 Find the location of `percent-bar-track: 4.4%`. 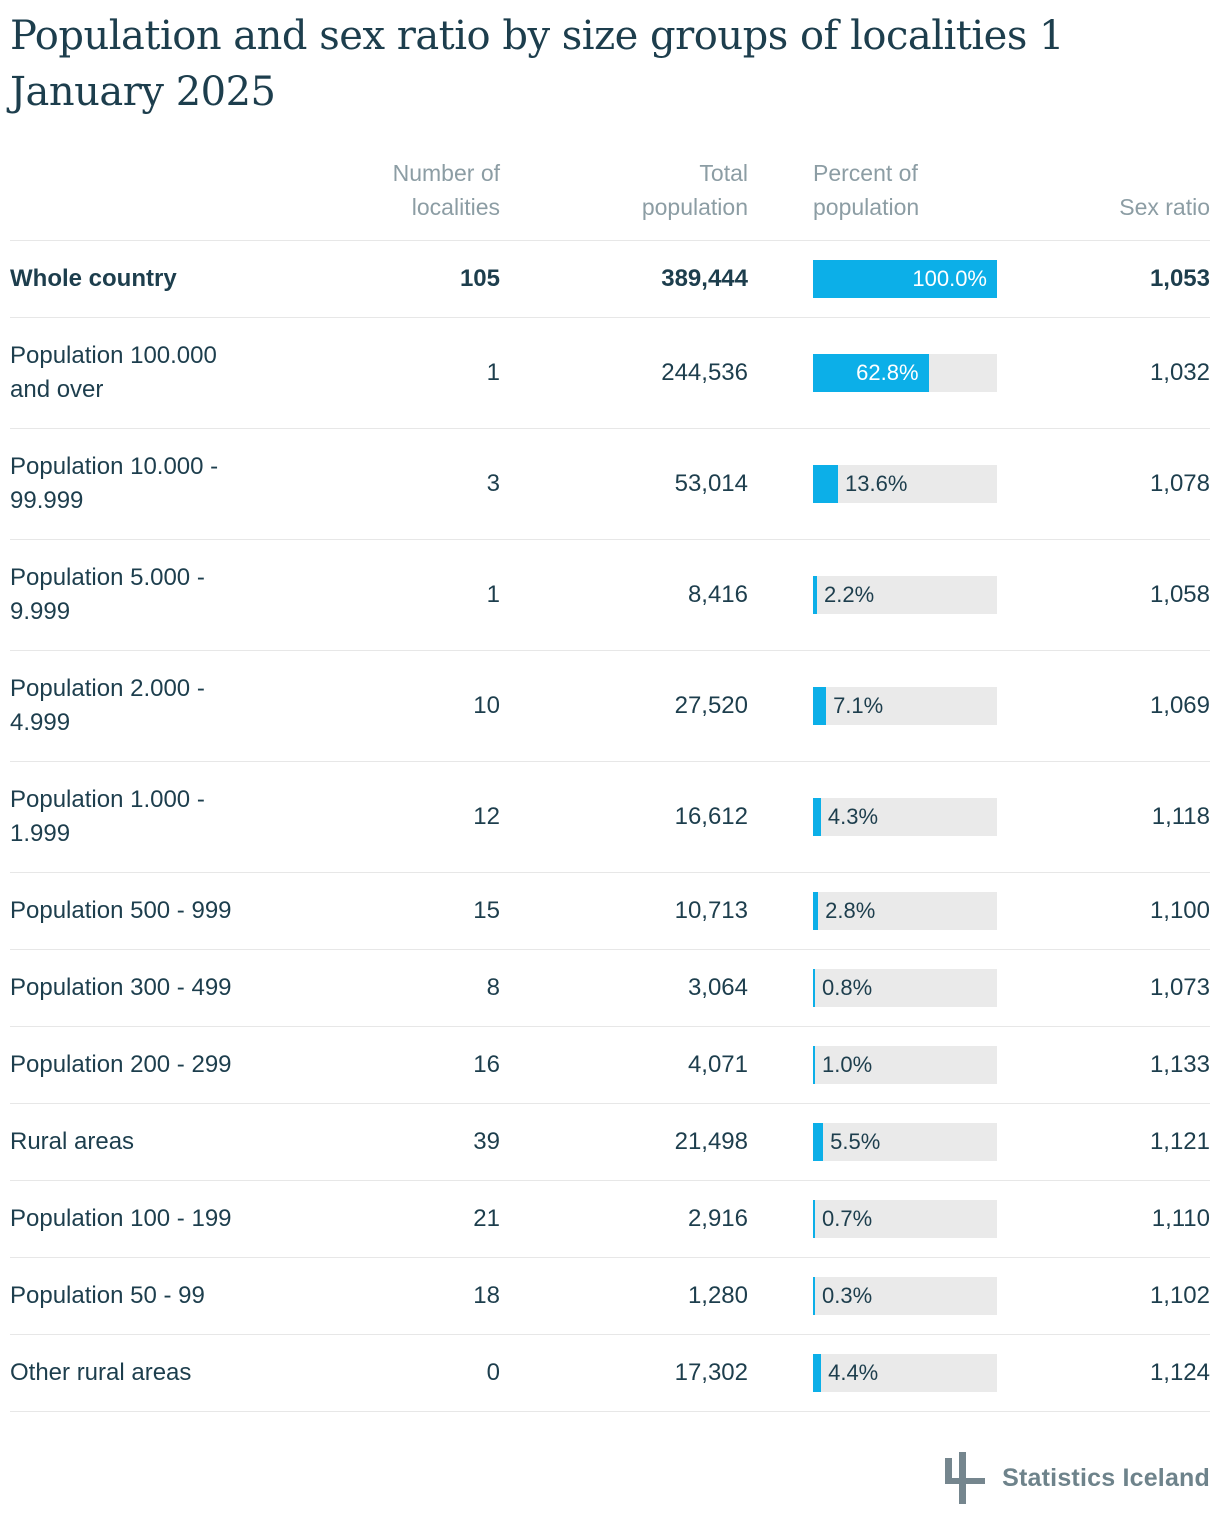

percent-bar-track: 4.4% is located at coordinates (905, 1373).